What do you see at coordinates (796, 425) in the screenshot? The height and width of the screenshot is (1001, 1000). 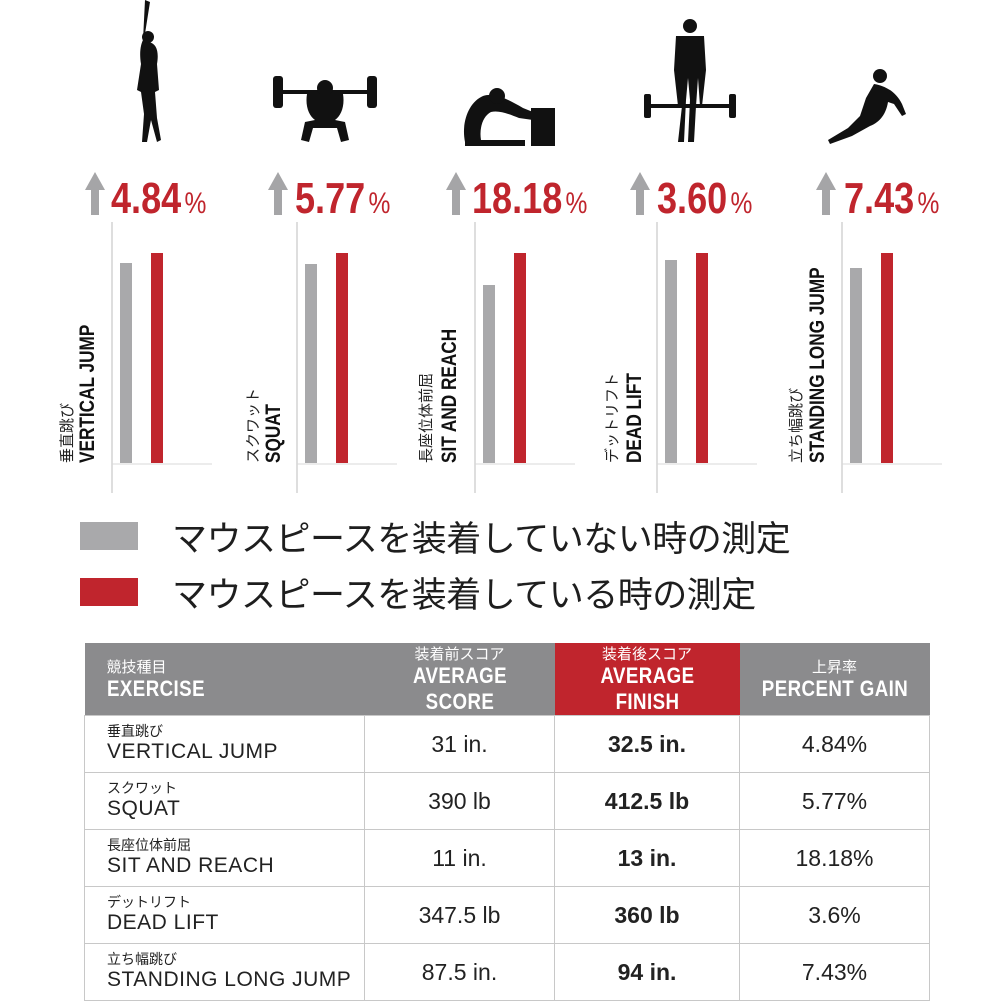 I see `exercise-label-jp: 立ち幅跳び` at bounding box center [796, 425].